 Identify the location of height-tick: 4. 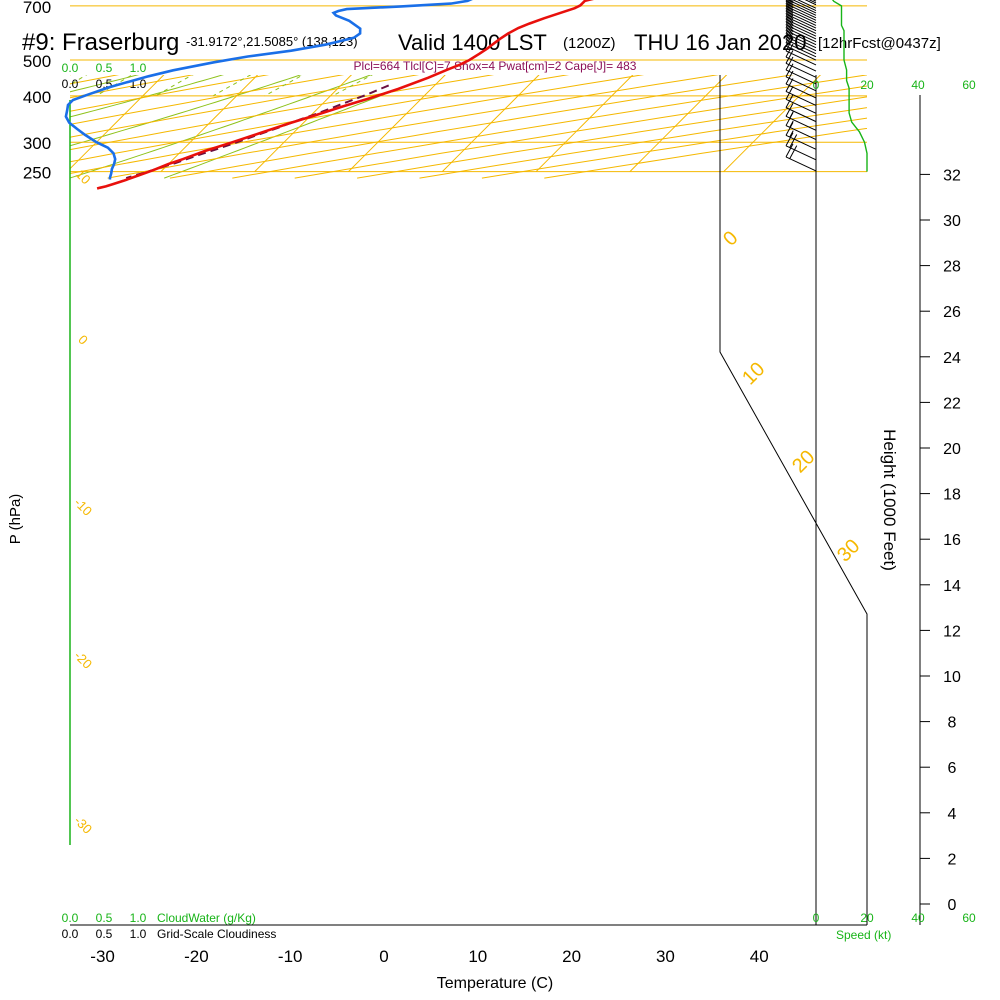
(952, 814).